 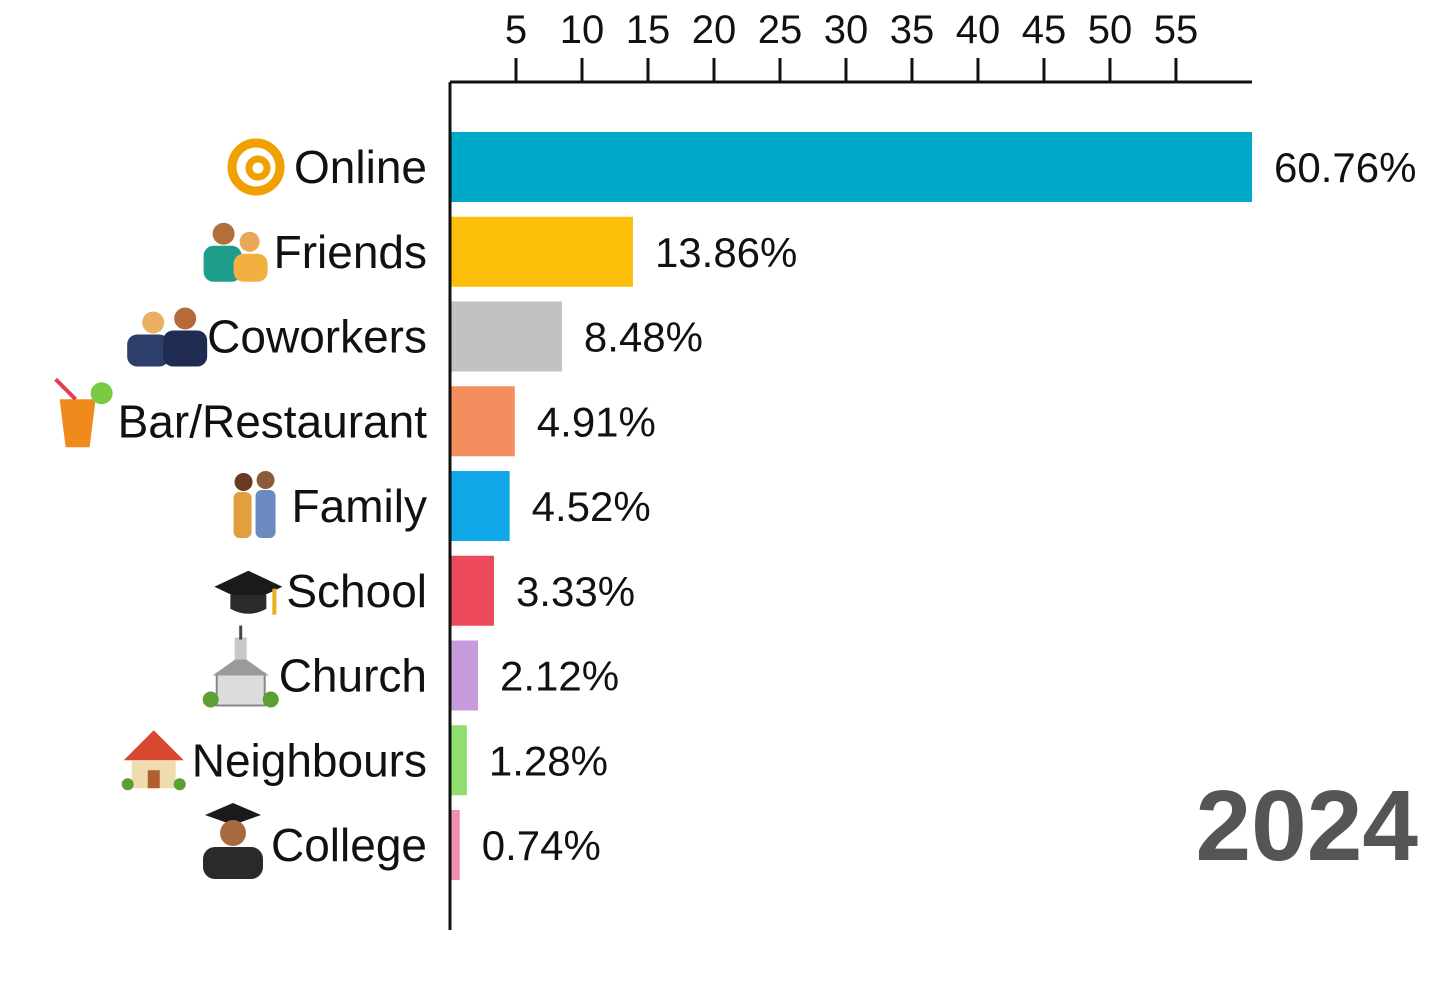 What do you see at coordinates (541, 845) in the screenshot?
I see `value-label: 0.74%` at bounding box center [541, 845].